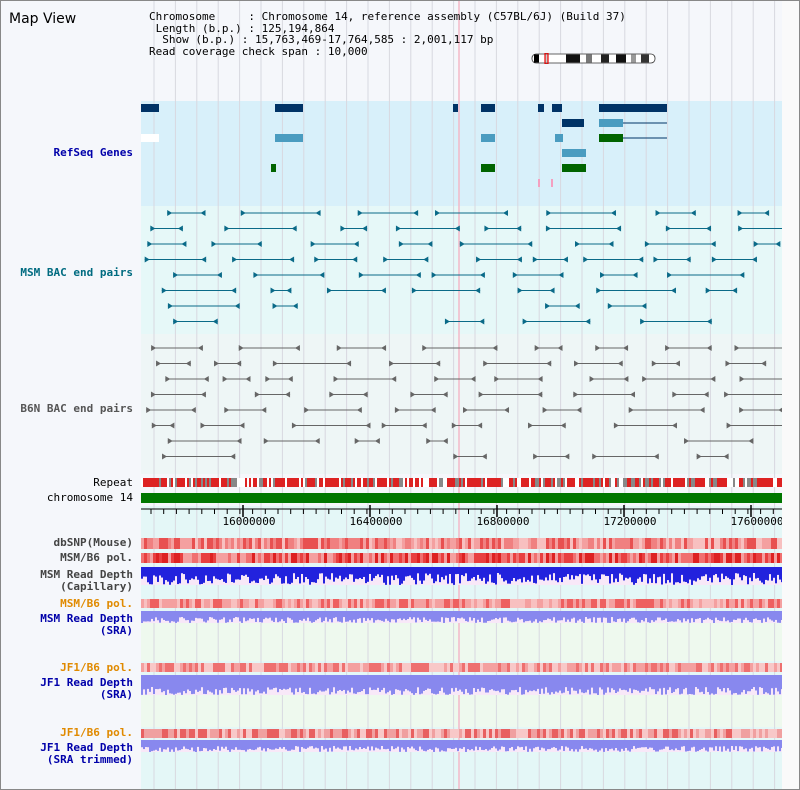 The image size is (800, 790). Describe the element at coordinates (76, 272) in the screenshot. I see `track-label-msm-bac: MSM BAC end pairs` at that location.